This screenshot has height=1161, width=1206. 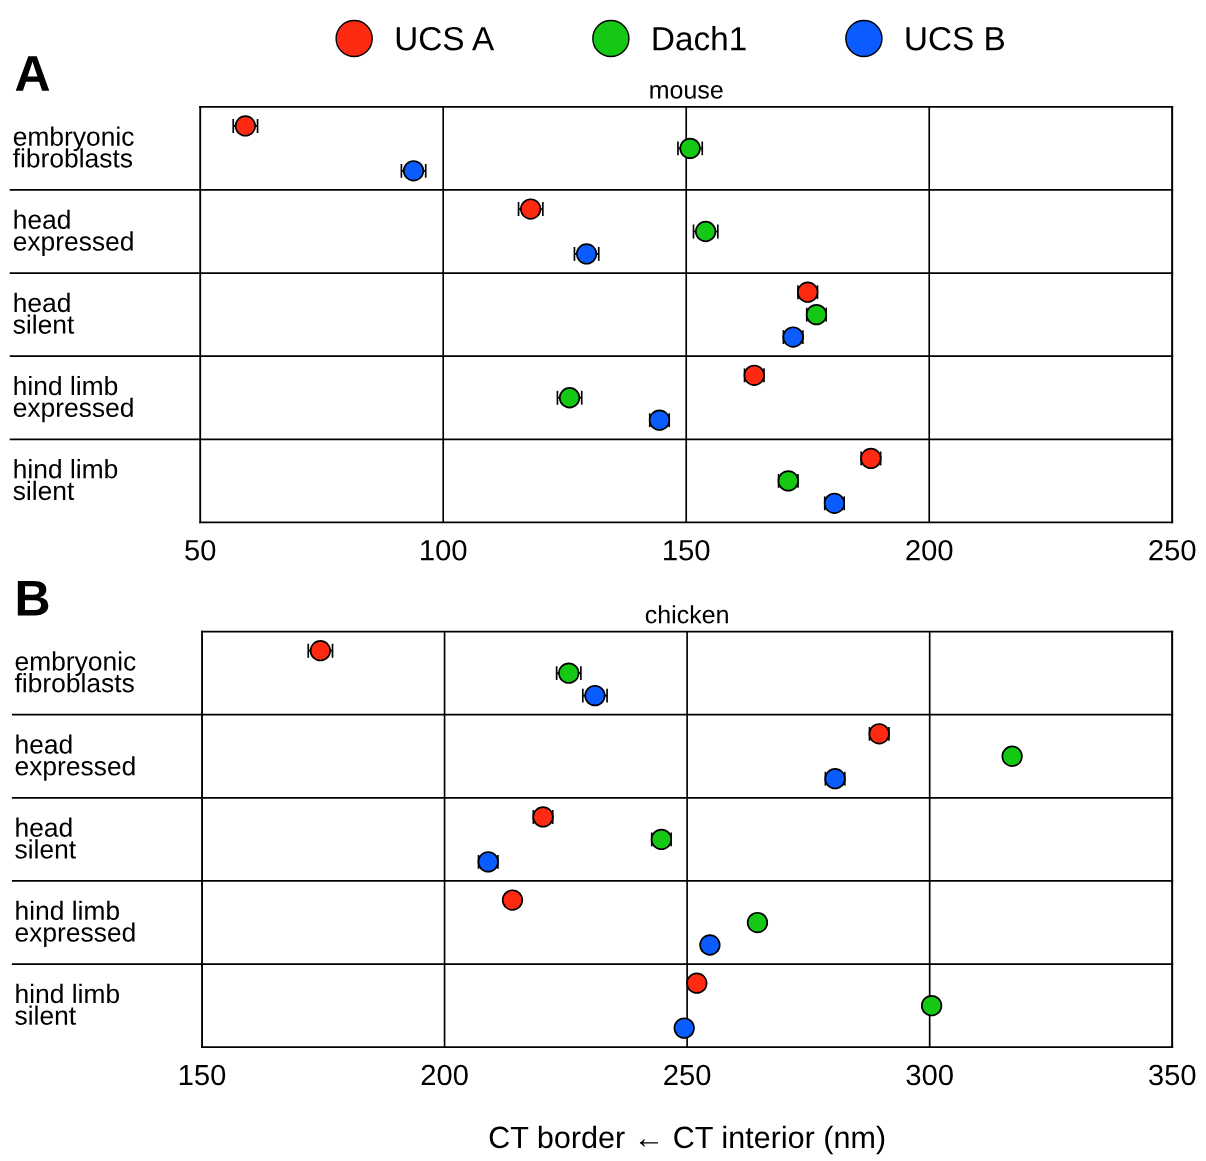 What do you see at coordinates (33, 598) in the screenshot?
I see `text: B` at bounding box center [33, 598].